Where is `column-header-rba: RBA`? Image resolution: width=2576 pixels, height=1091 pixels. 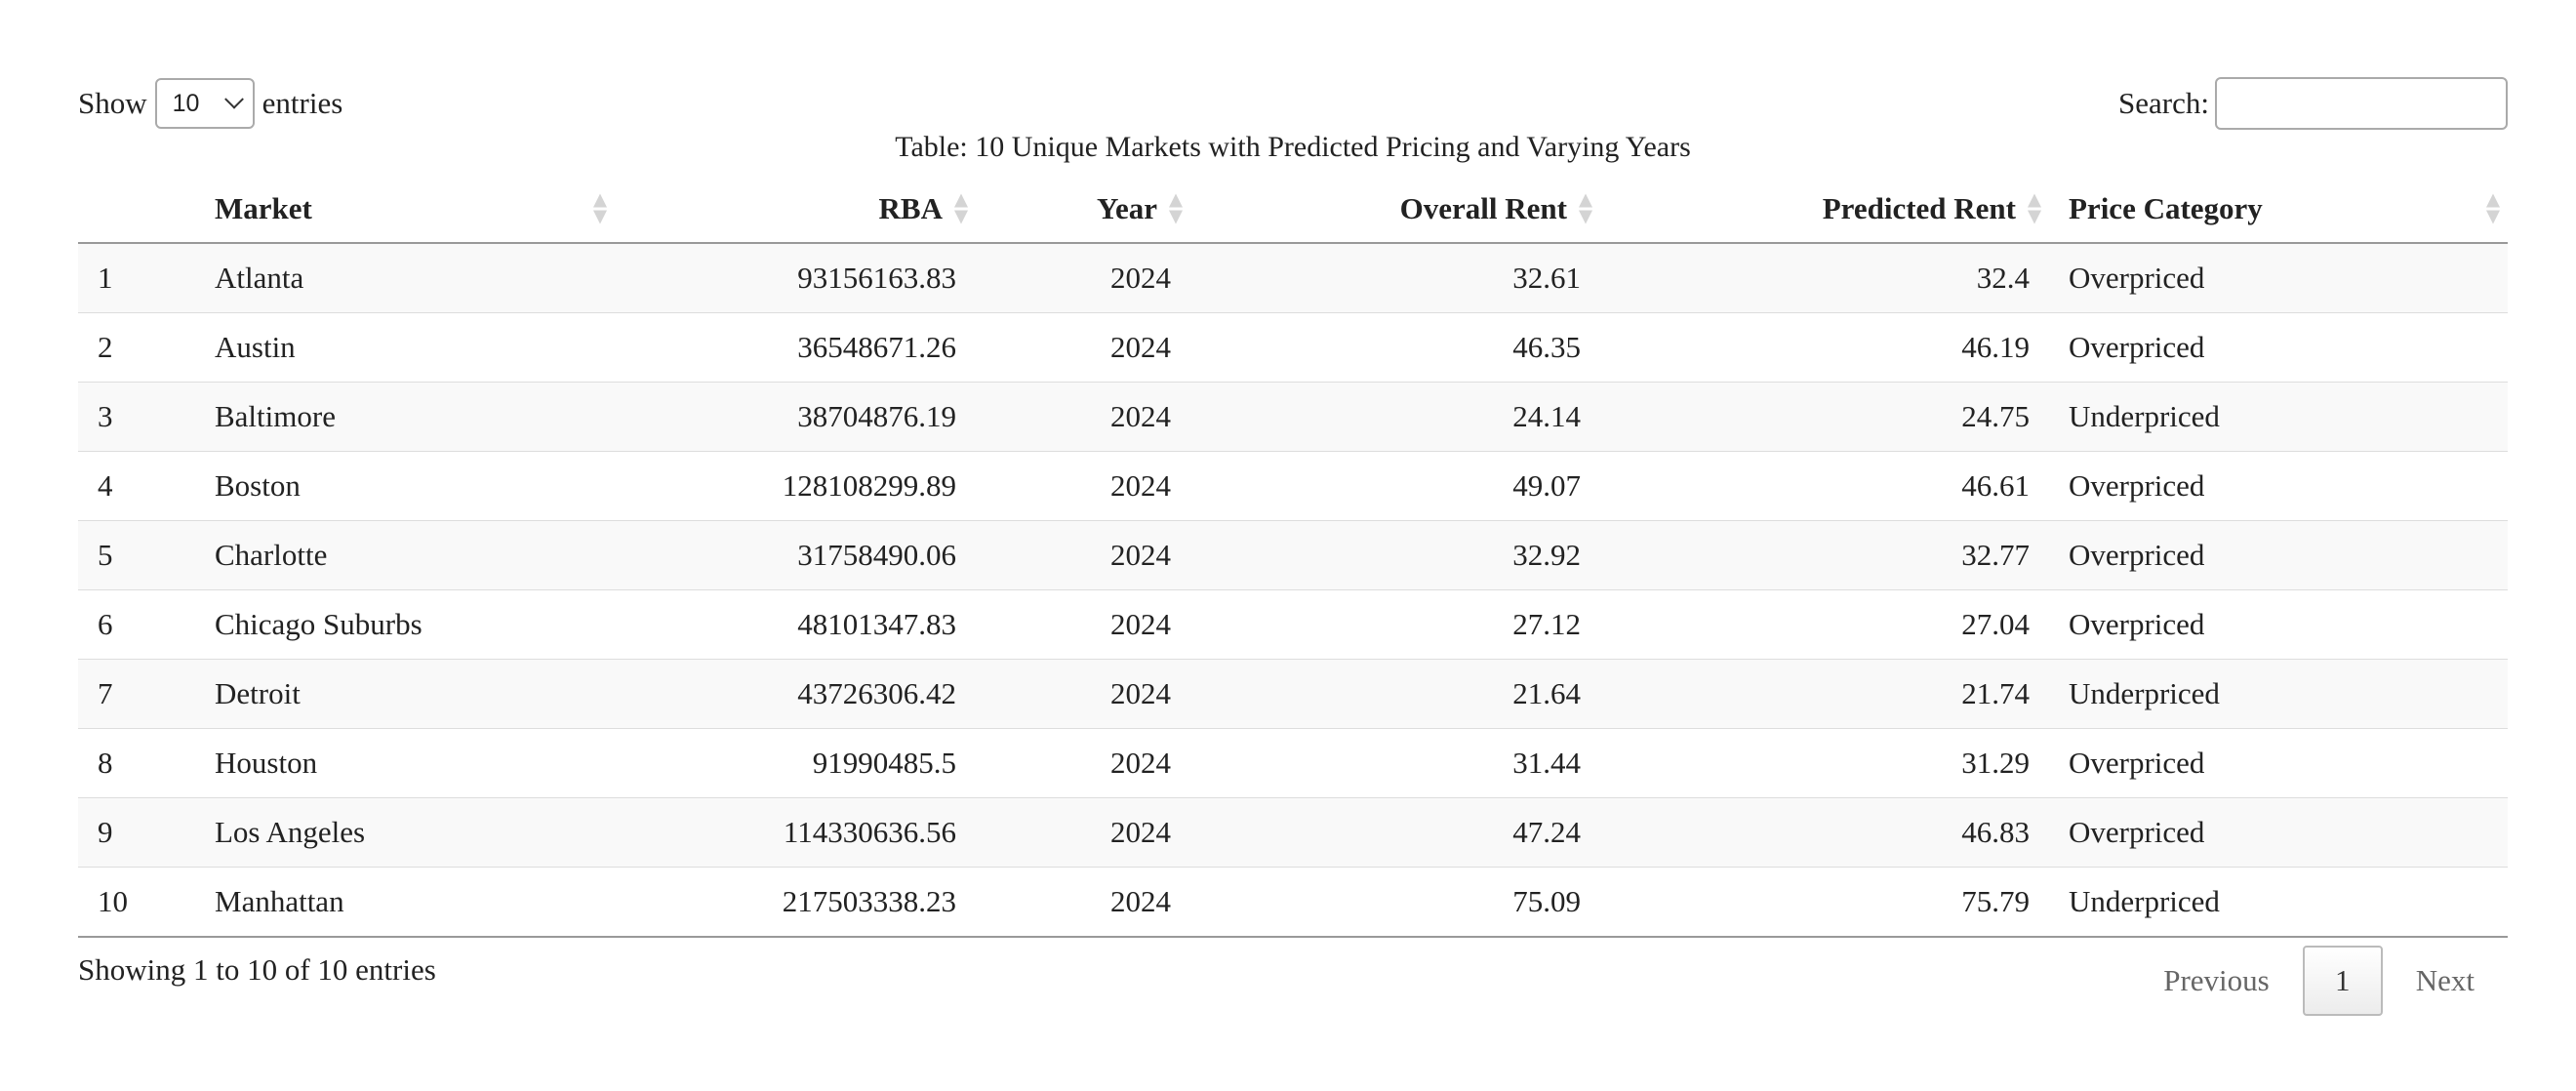
column-header-rba: RBA is located at coordinates (795, 210).